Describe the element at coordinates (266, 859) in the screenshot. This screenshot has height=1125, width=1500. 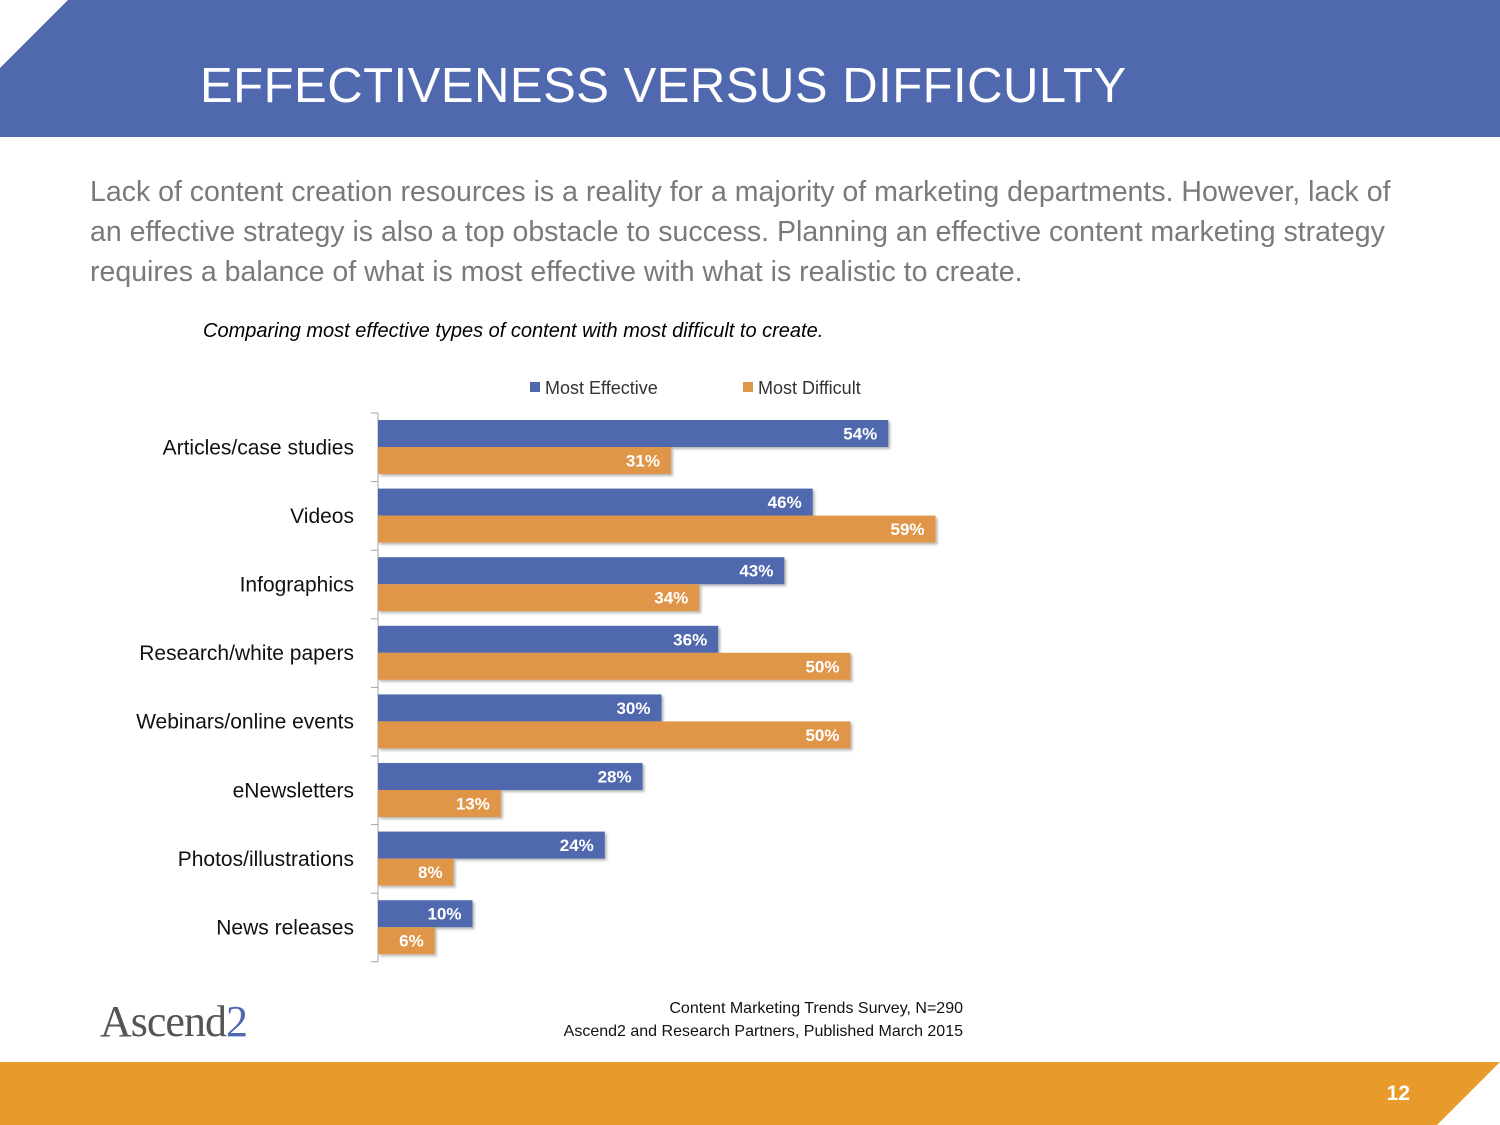
I see `category-label: Photos/illustrations` at that location.